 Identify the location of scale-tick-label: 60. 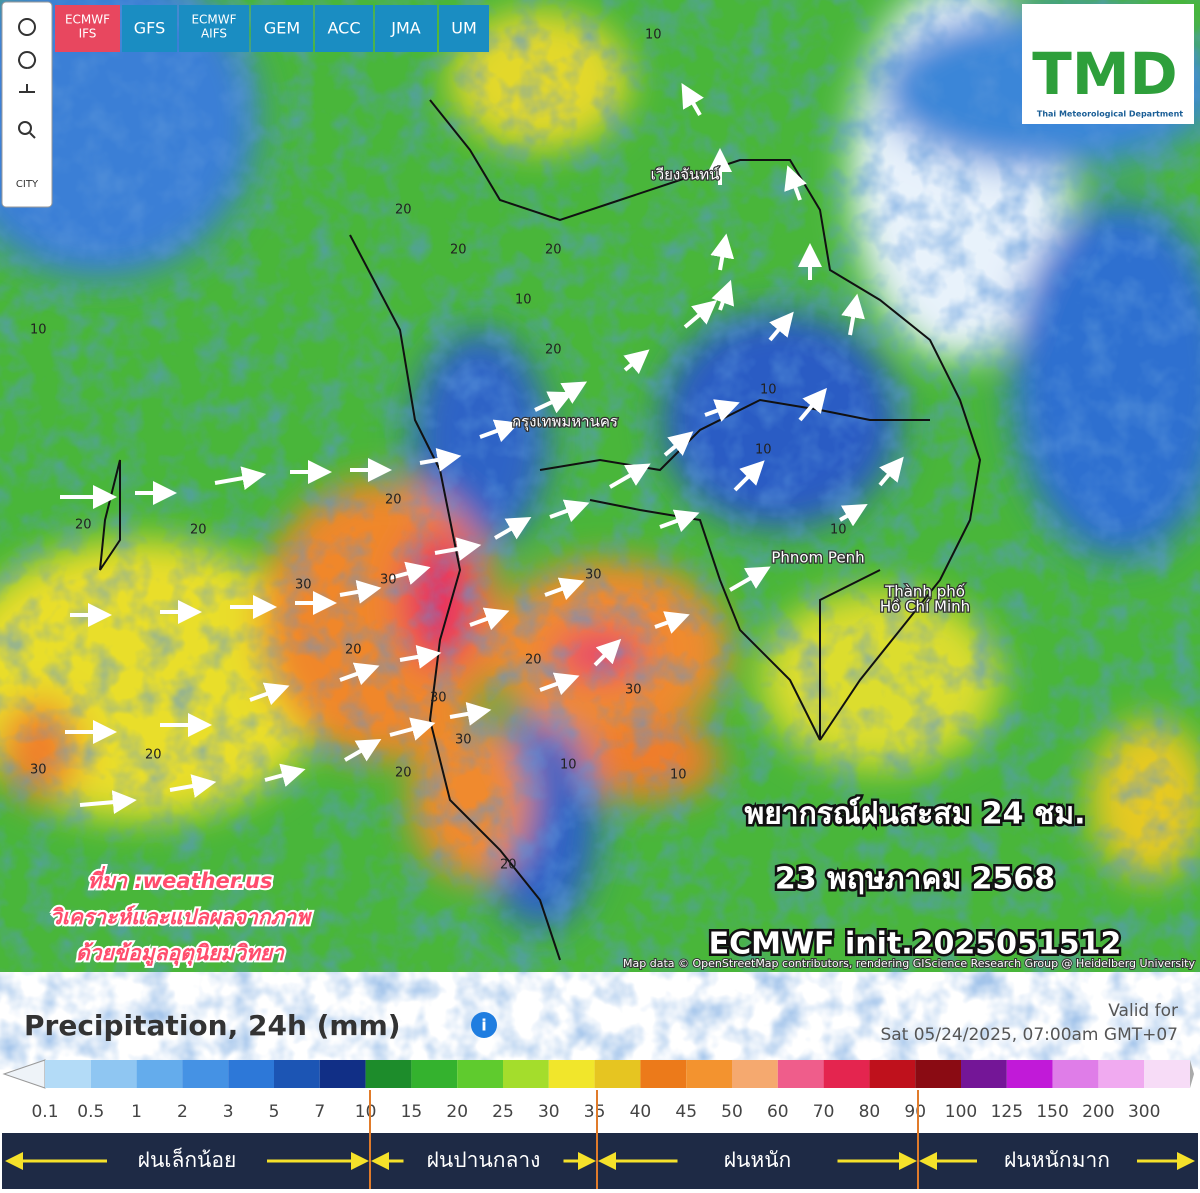
(778, 1112).